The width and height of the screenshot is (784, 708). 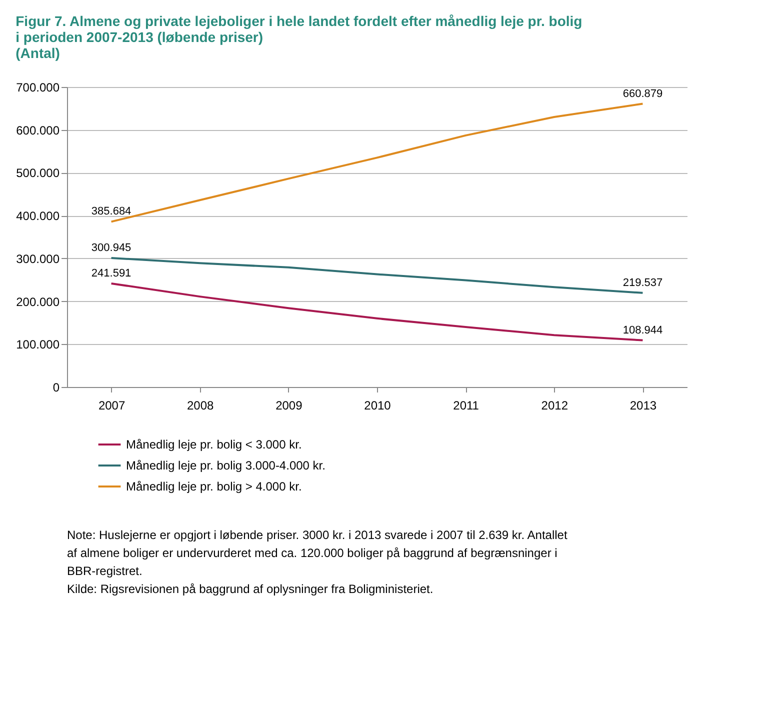 I want to click on y-tick-label: 700.000, so click(x=38, y=87).